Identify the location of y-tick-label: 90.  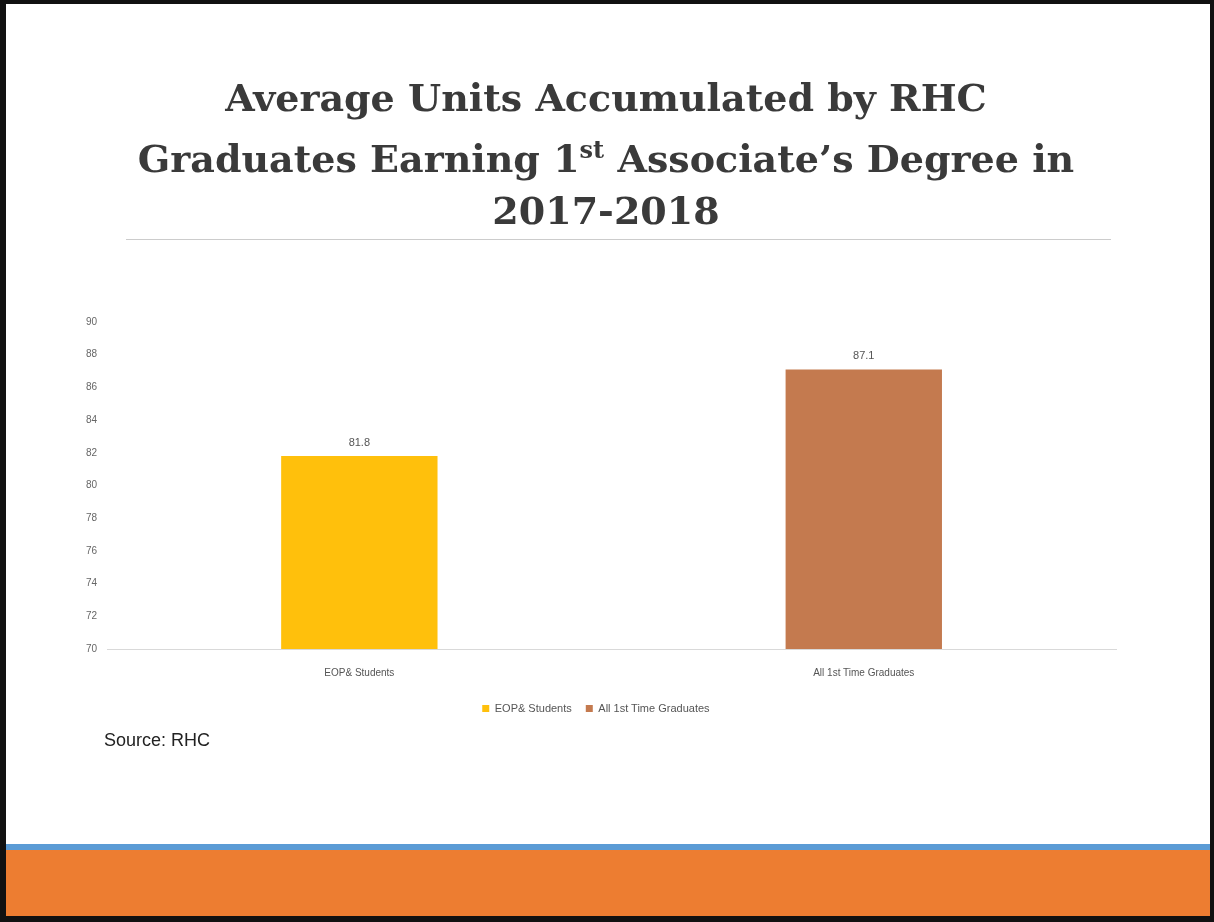
(92, 321).